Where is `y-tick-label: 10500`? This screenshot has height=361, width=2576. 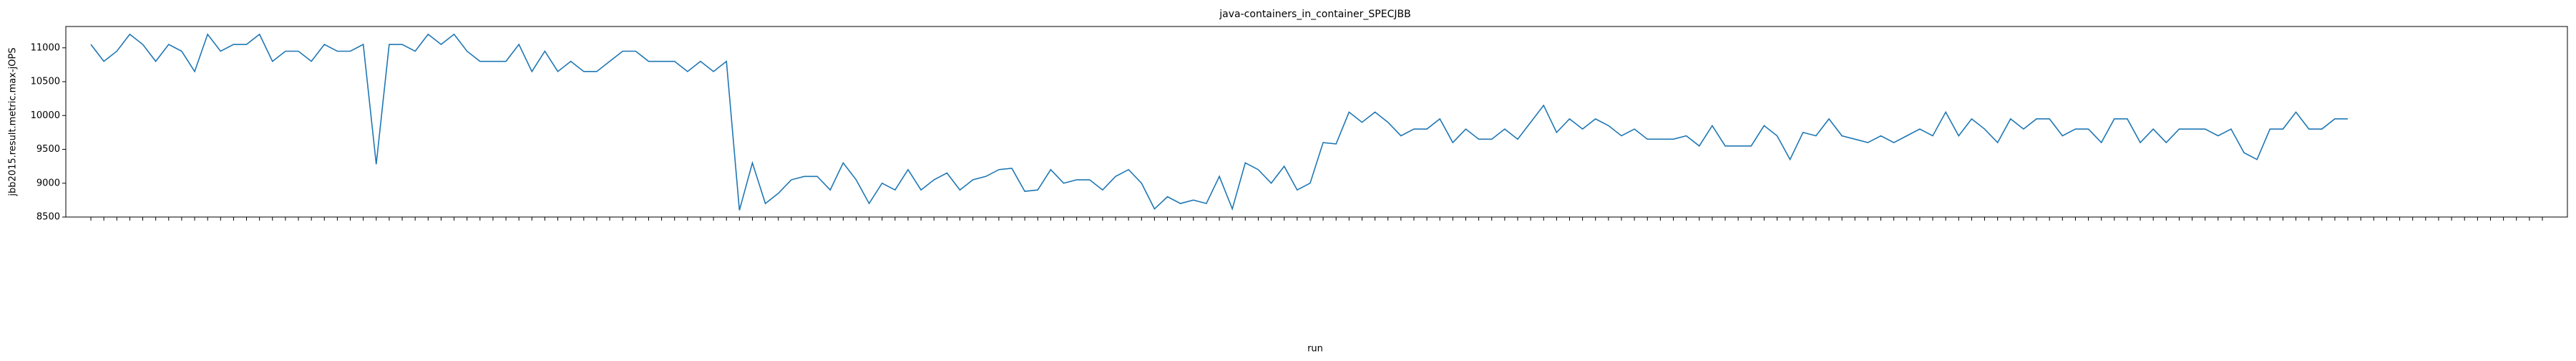
y-tick-label: 10500 is located at coordinates (45, 82).